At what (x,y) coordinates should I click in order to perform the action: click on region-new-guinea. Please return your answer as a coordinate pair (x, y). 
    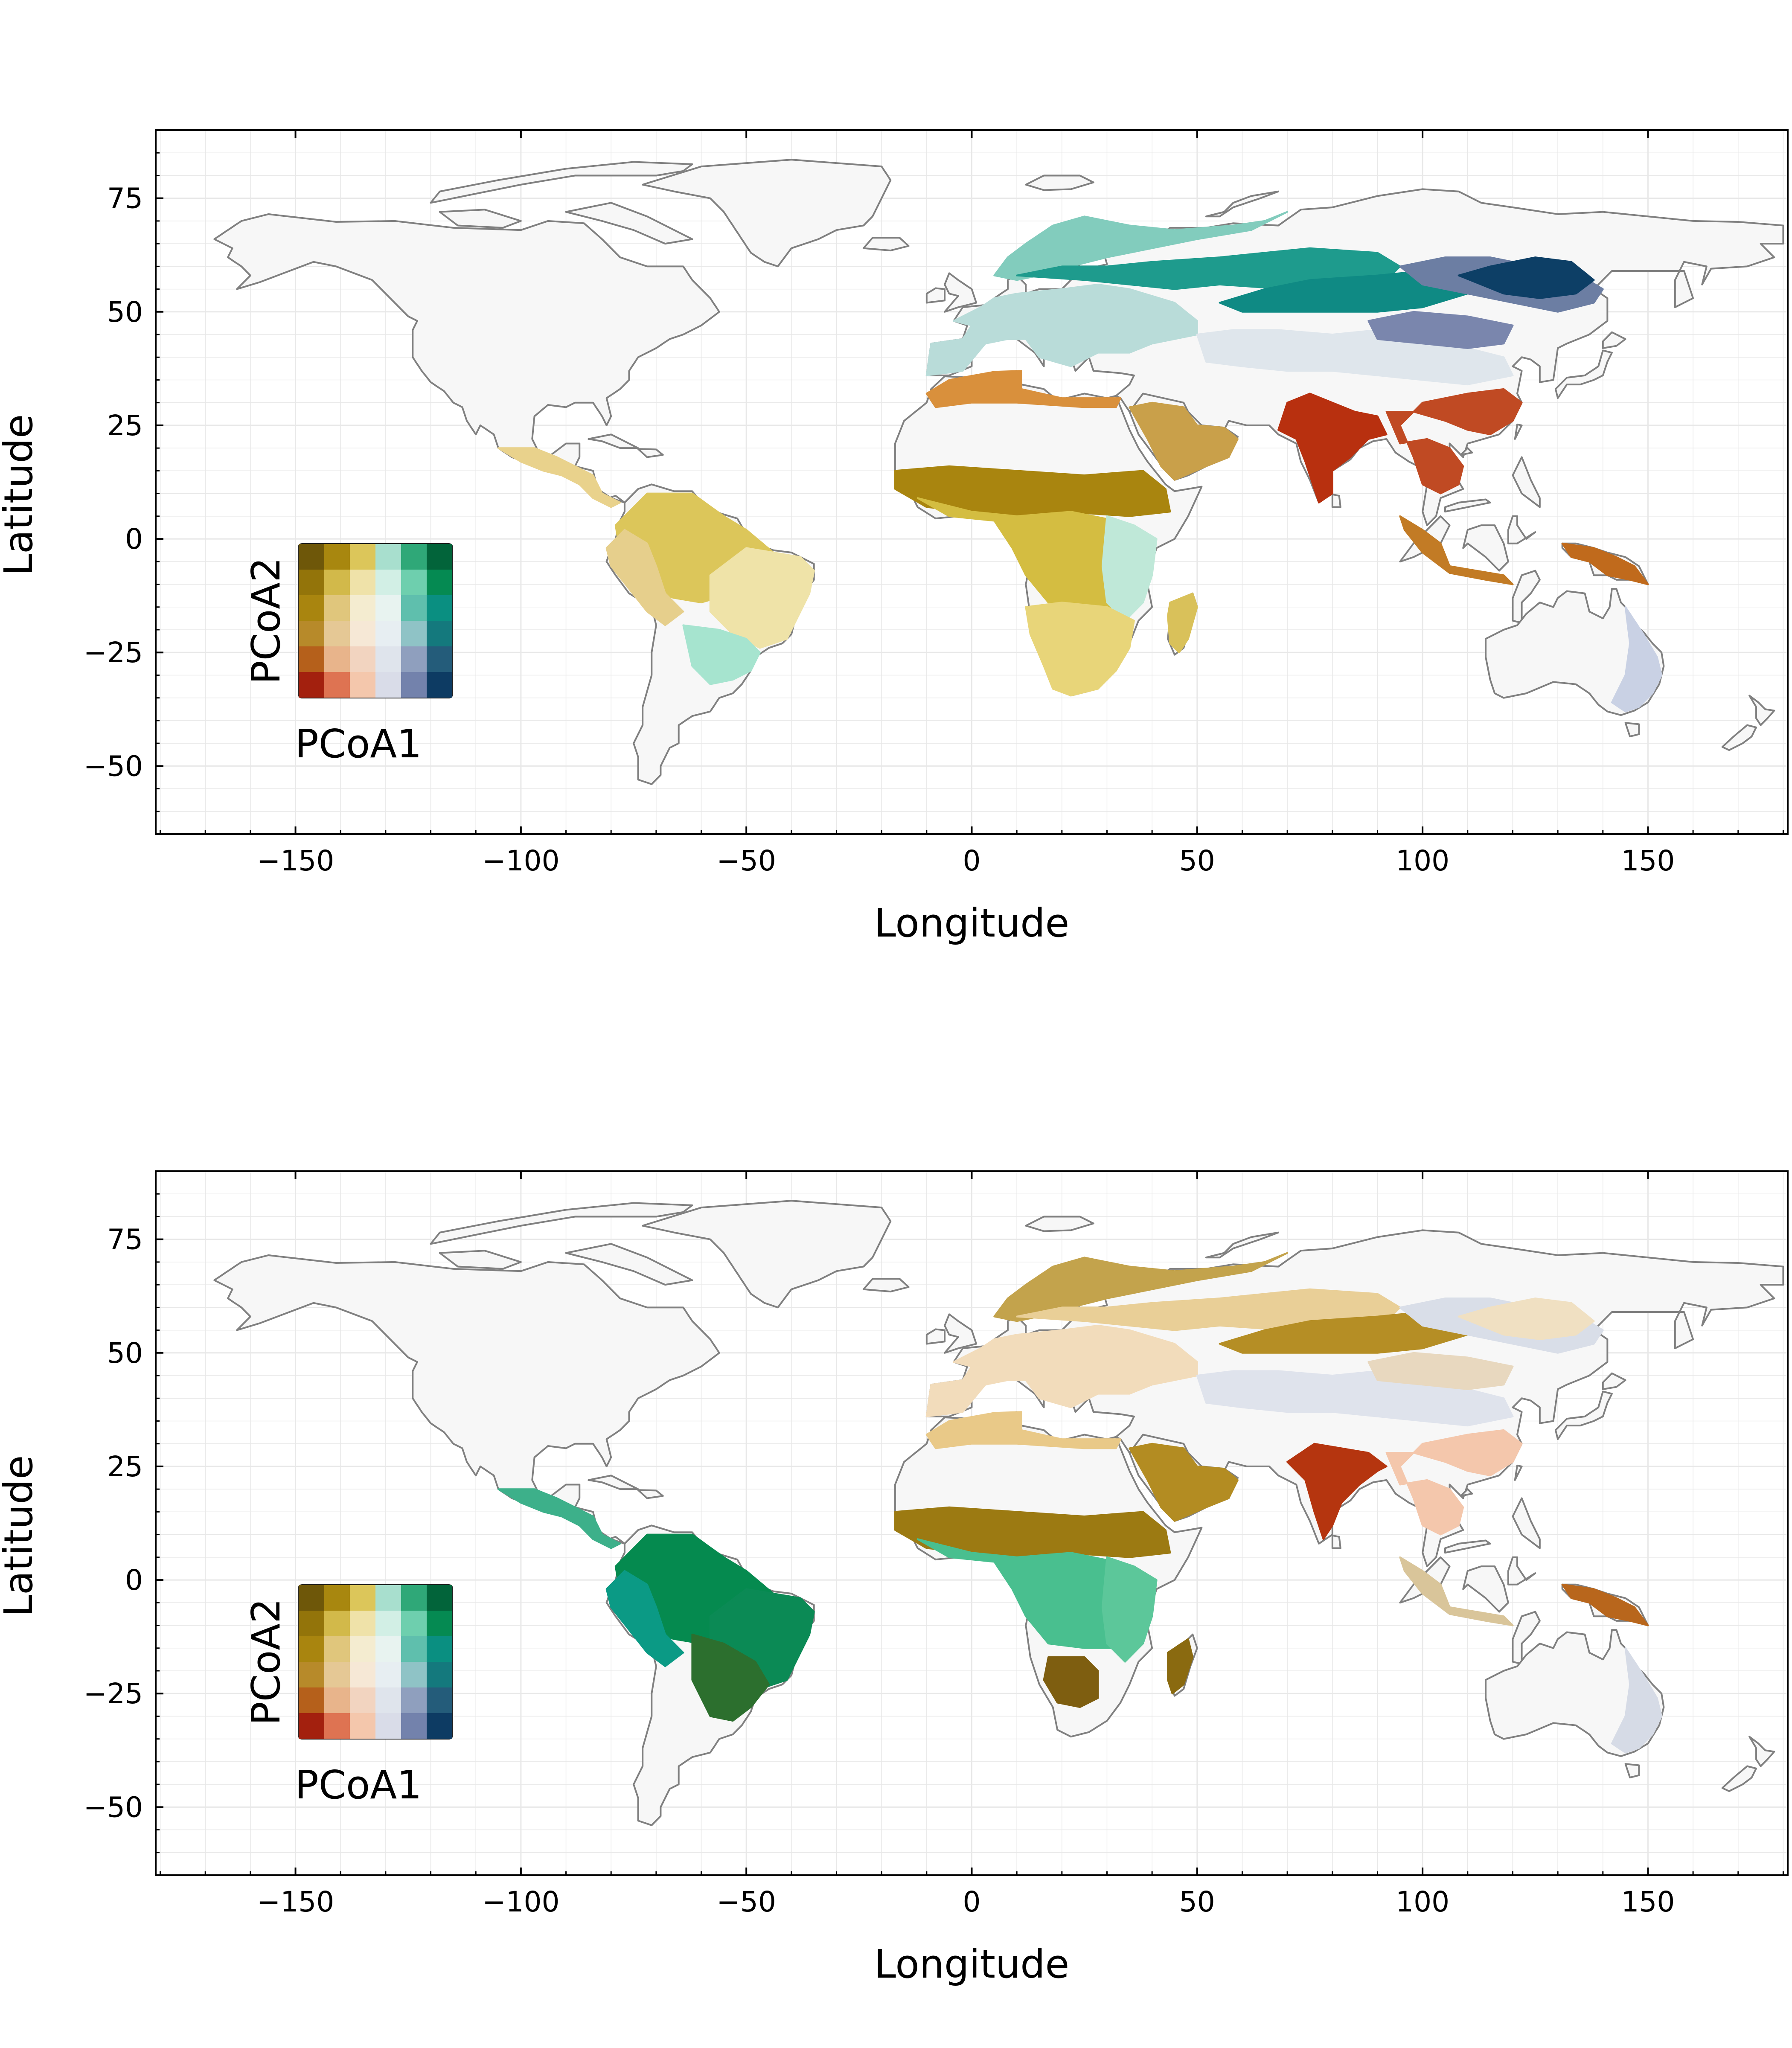
    Looking at the image, I should click on (1605, 563).